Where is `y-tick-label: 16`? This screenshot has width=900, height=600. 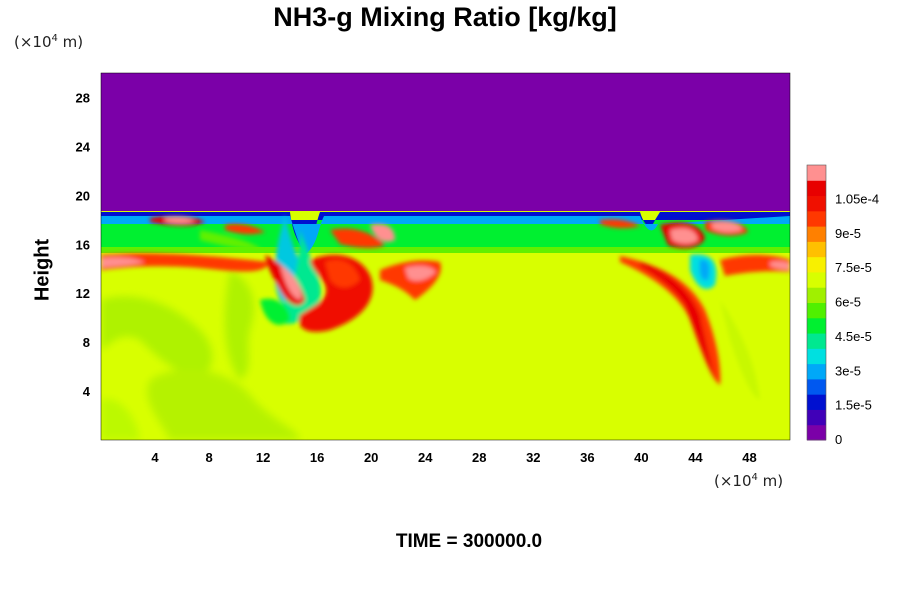 y-tick-label: 16 is located at coordinates (83, 244).